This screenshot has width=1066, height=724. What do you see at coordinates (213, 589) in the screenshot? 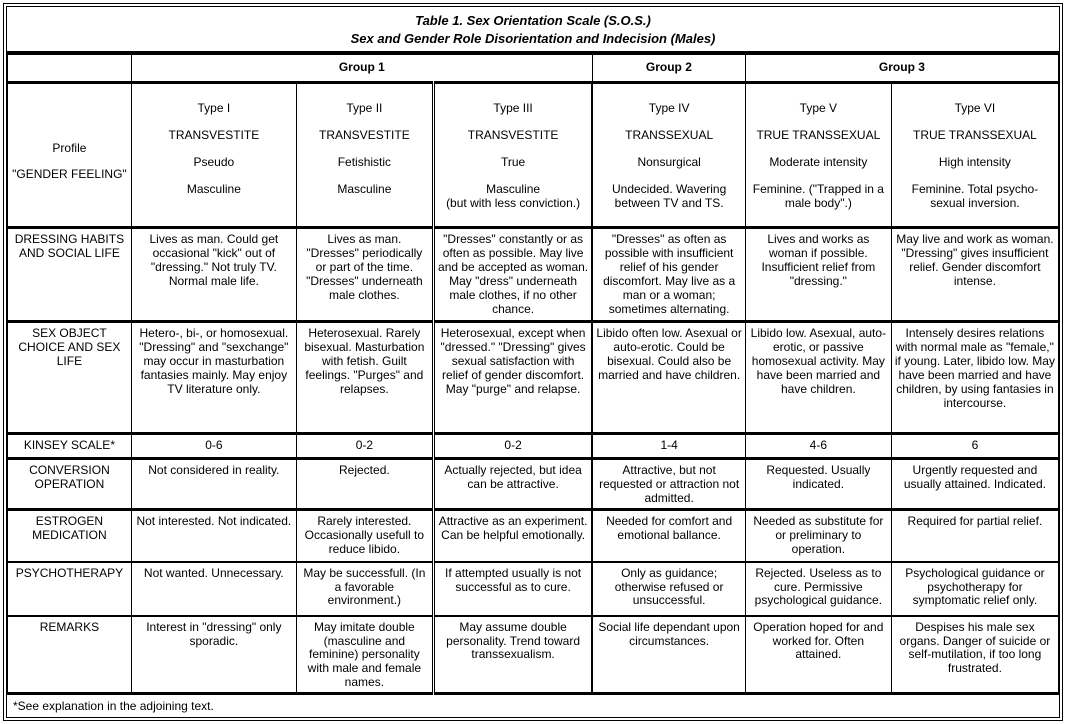
I see `table-cell: Not wanted. Unnecessary.` at bounding box center [213, 589].